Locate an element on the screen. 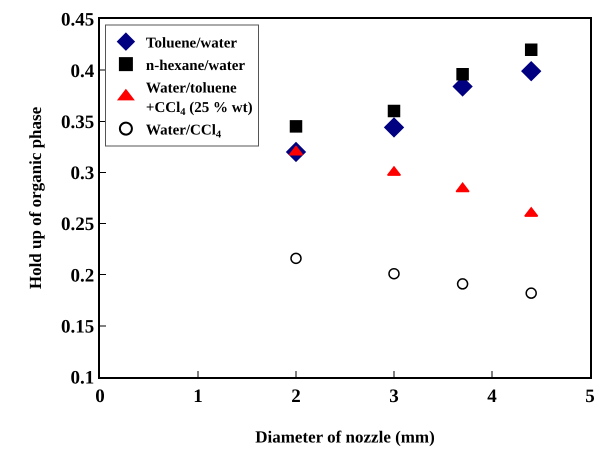 The width and height of the screenshot is (605, 454). y-tick-label: 0.25 is located at coordinates (77, 225).